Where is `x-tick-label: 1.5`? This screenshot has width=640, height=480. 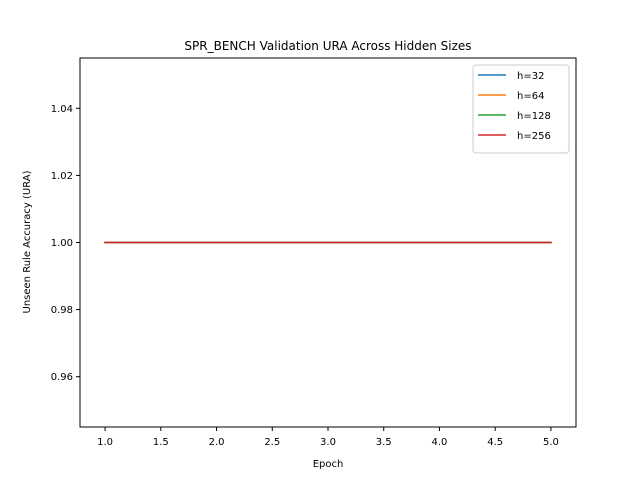
x-tick-label: 1.5 is located at coordinates (161, 442).